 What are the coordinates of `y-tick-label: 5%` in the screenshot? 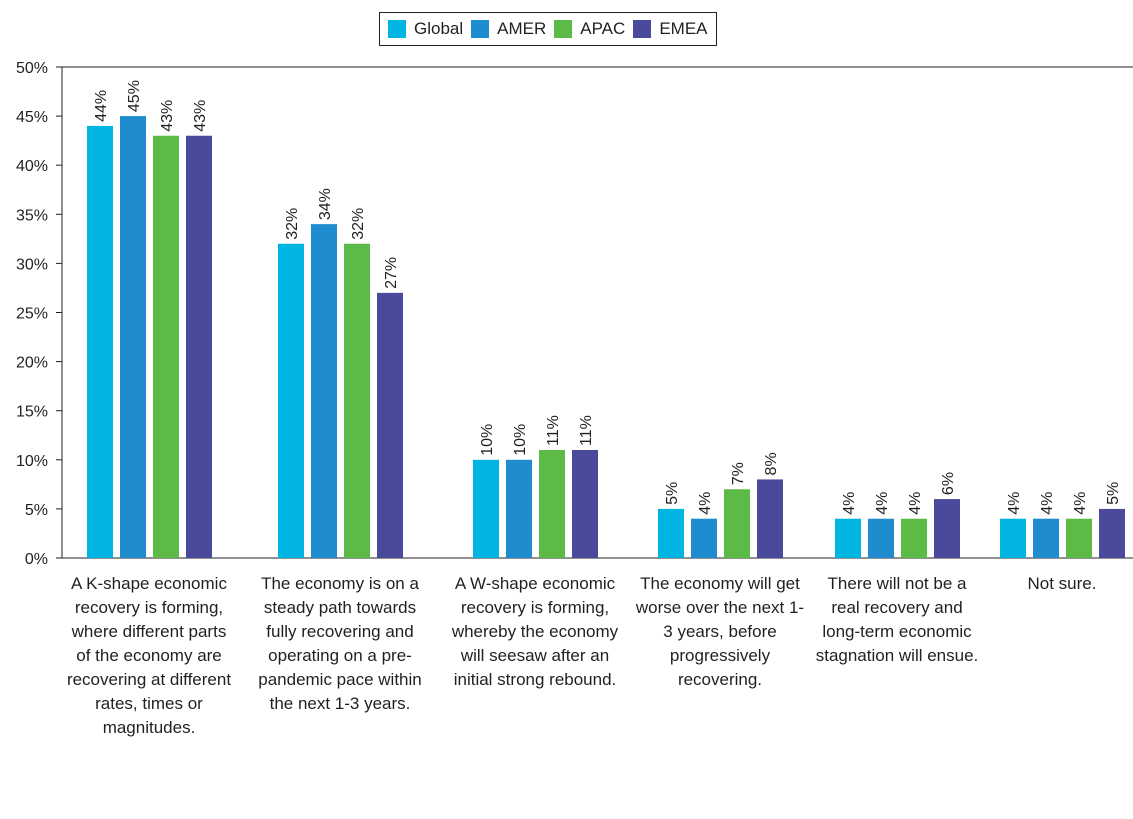 It's located at (36, 510).